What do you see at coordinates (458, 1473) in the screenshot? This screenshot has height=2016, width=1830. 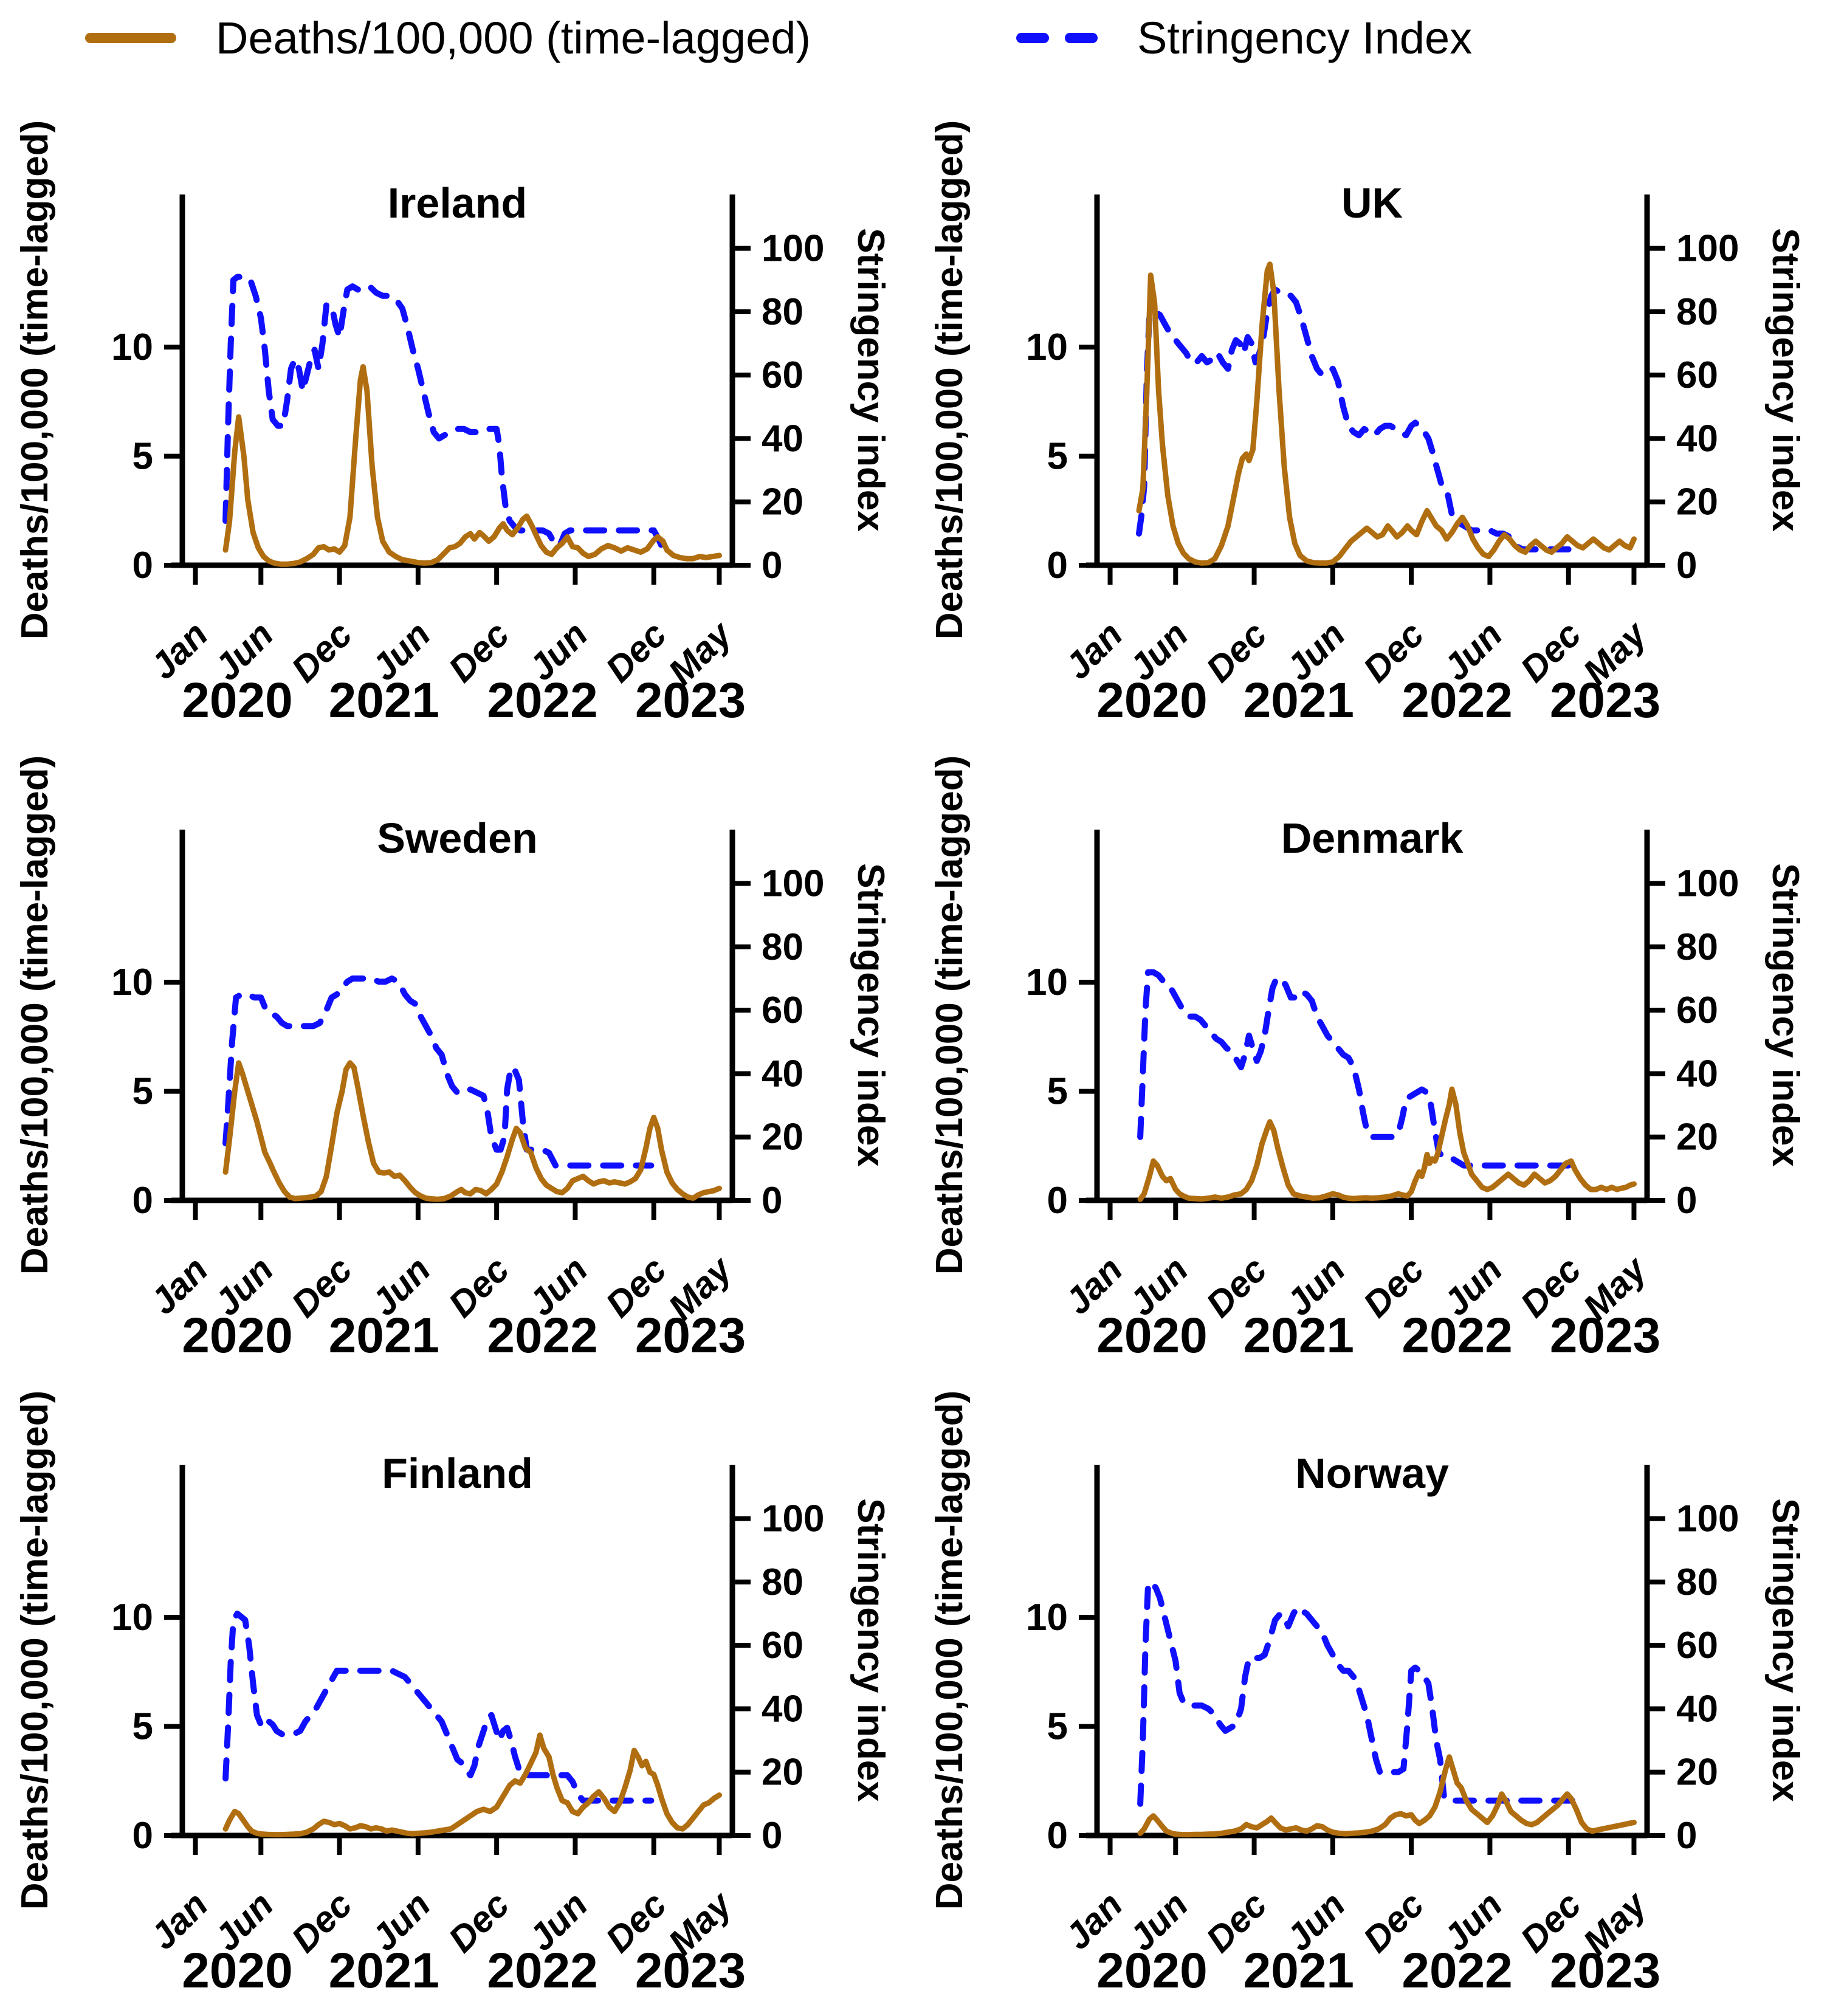 I see `panel-title-finland: Finland` at bounding box center [458, 1473].